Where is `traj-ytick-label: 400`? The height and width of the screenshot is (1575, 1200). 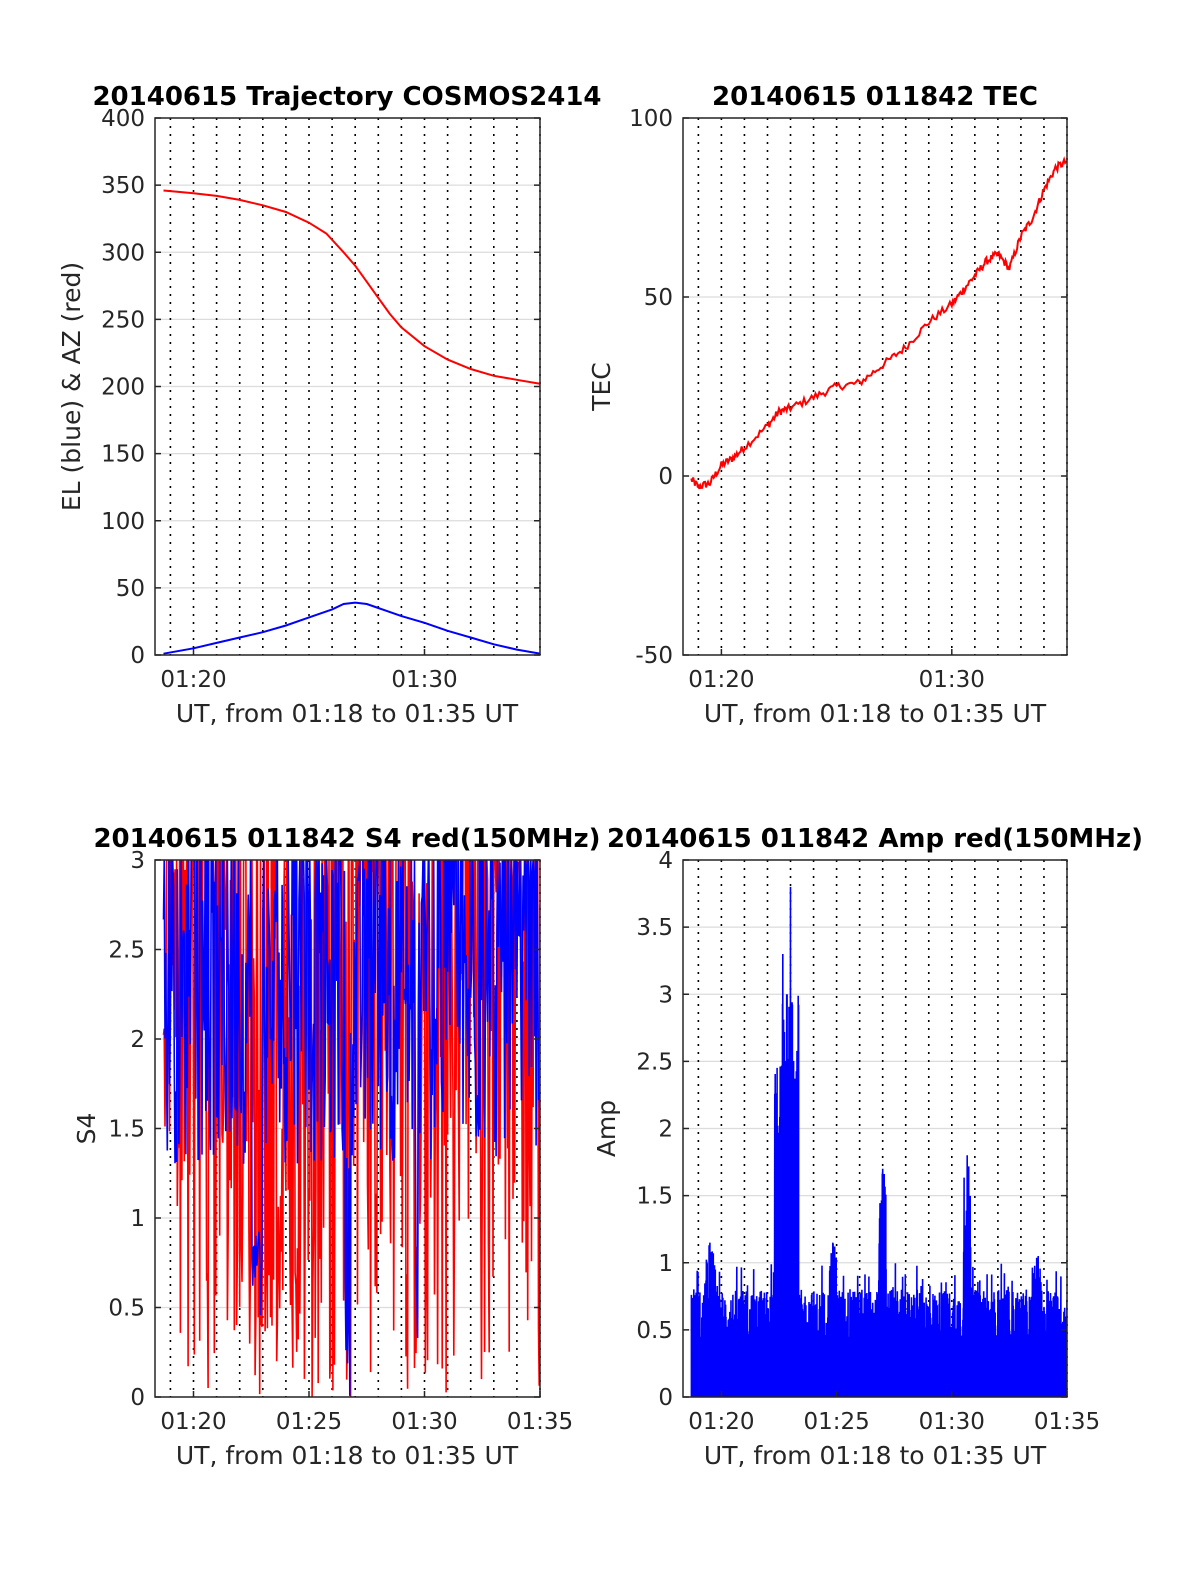 traj-ytick-label: 400 is located at coordinates (123, 119).